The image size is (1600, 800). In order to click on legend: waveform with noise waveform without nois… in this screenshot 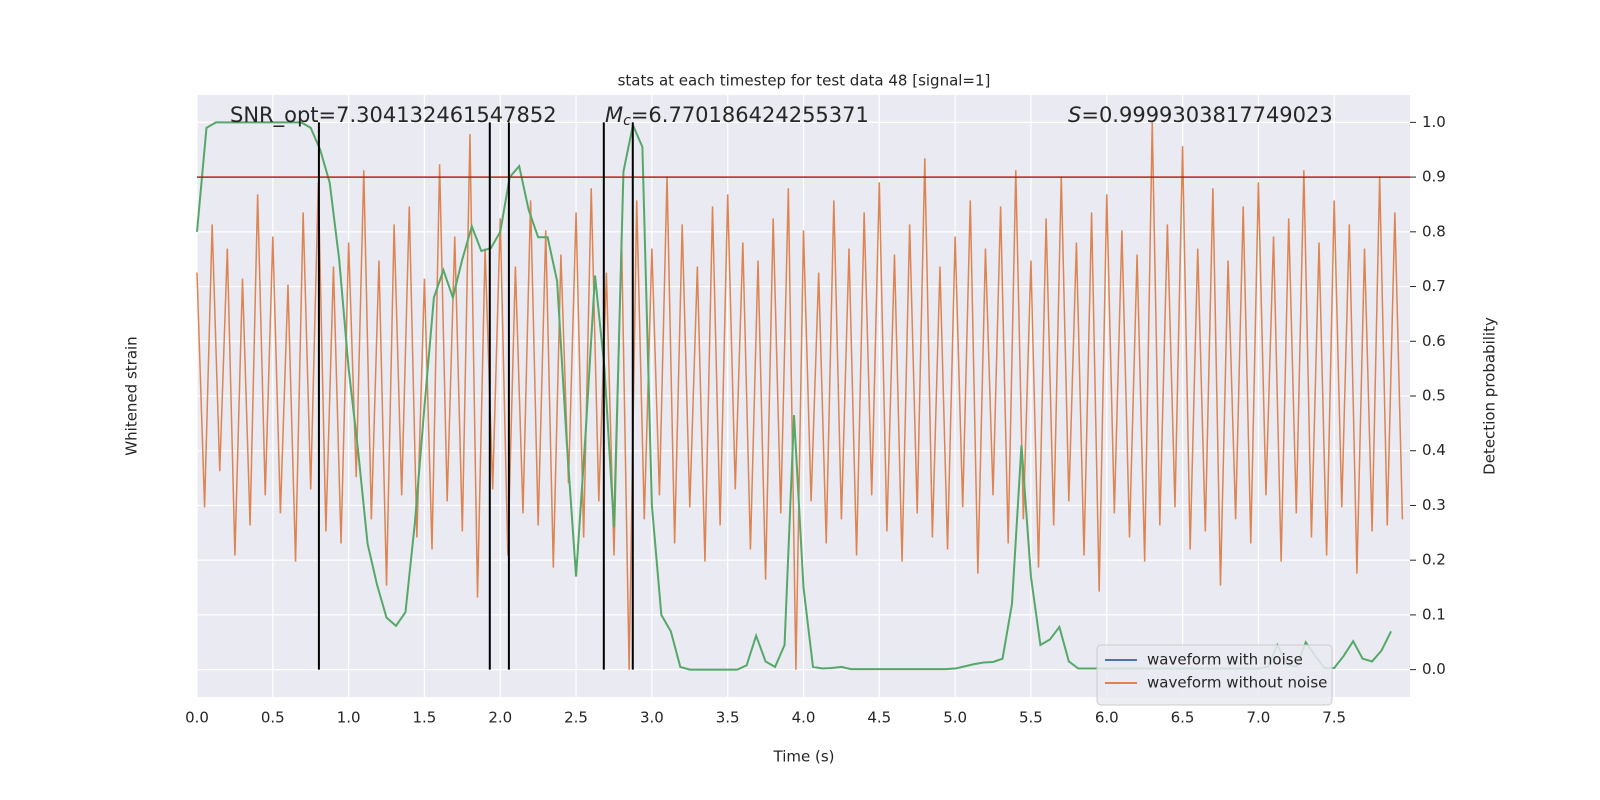, I will do `click(1214, 675)`.